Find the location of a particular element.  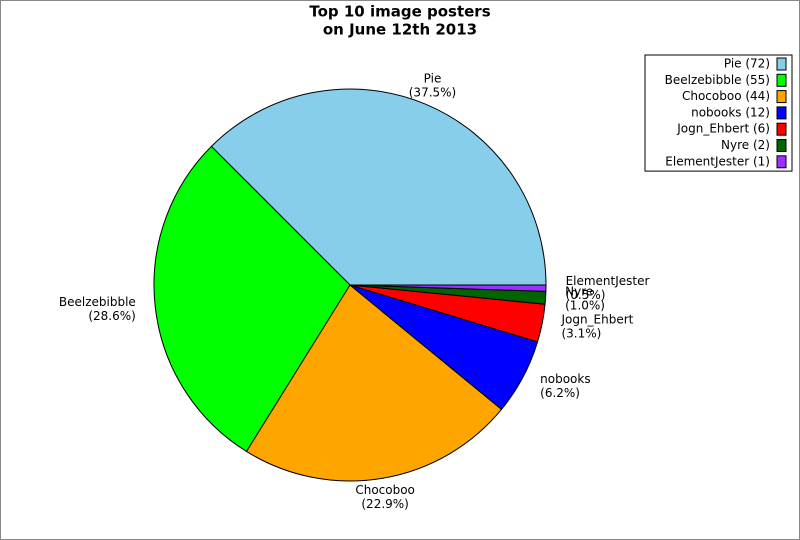

slice-percent: (37.5%) is located at coordinates (432, 92).